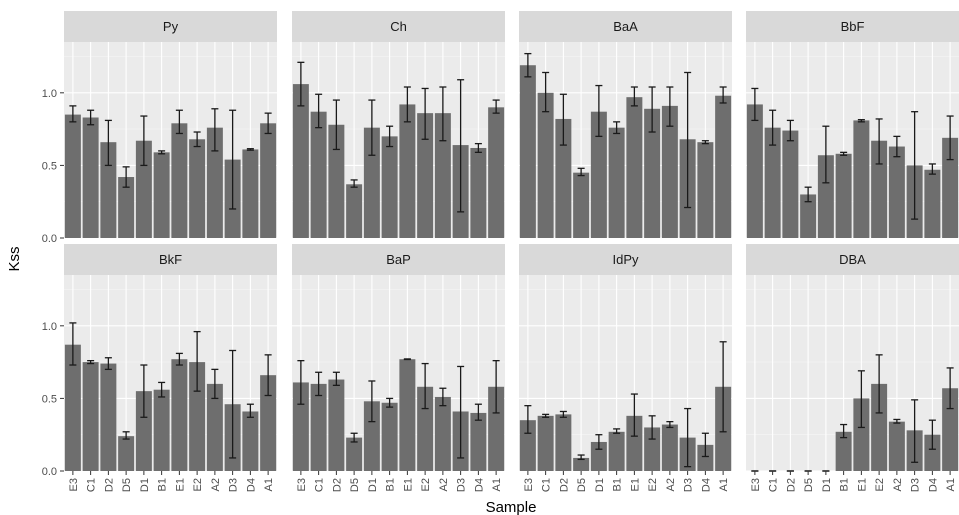 The image size is (959, 515). I want to click on facet-panel-bkf: BkF 0.0 0.5 1.0 E3 C1 D2 D5 D1 B1 E1 E2 A2 D3 D4 A1, so click(159, 368).